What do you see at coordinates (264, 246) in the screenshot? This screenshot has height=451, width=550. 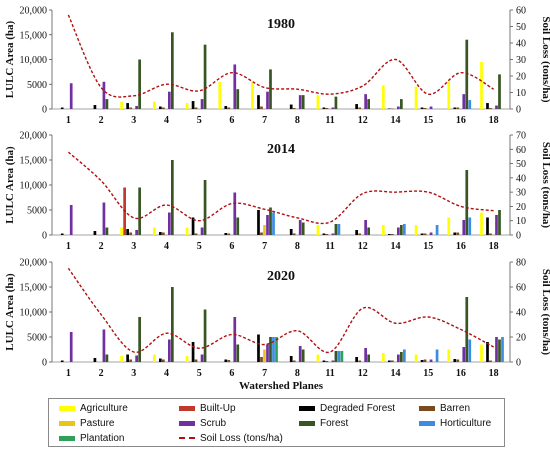 I see `x-tick-label: 7` at bounding box center [264, 246].